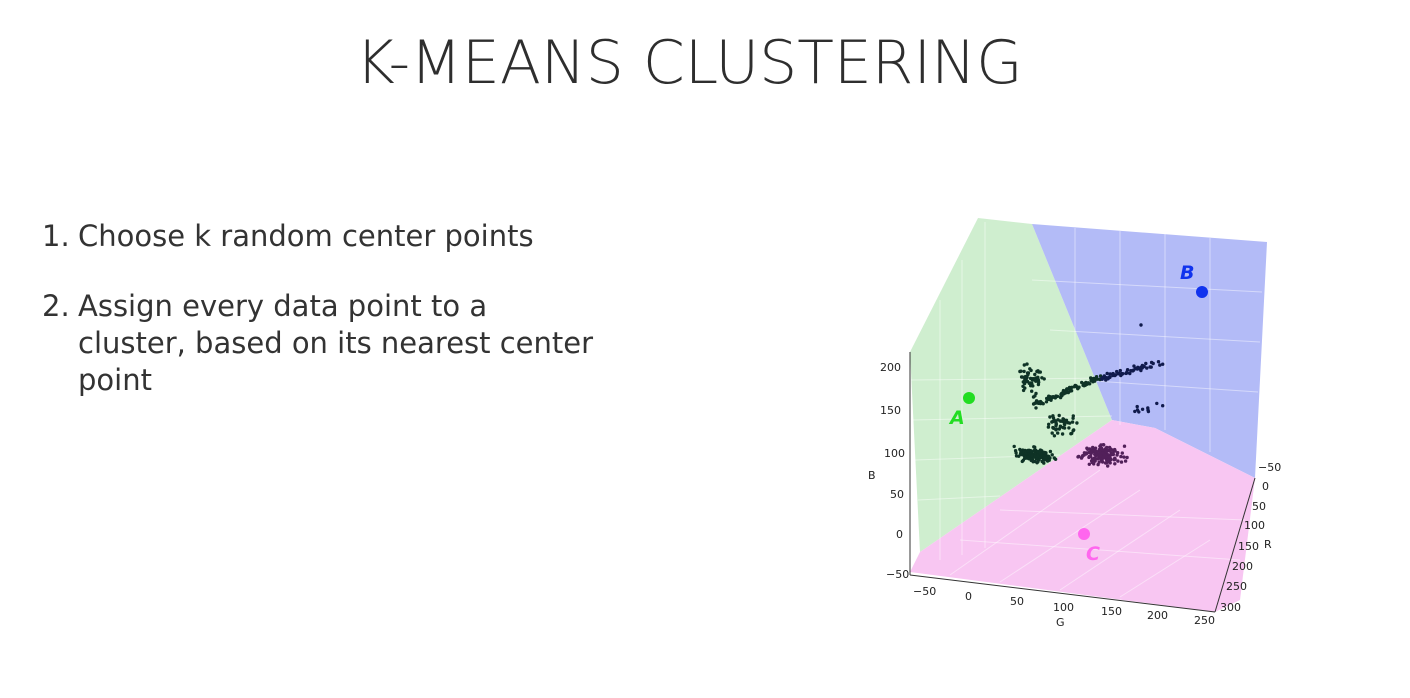 This screenshot has height=698, width=1410. I want to click on x-tick: 0, so click(968, 596).